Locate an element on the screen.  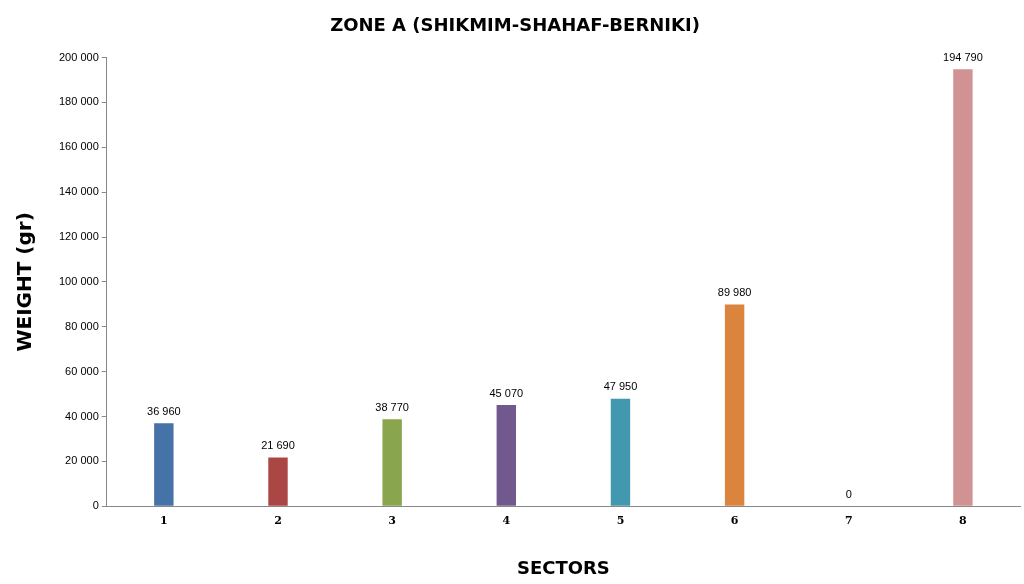
x-tick-label: 6 is located at coordinates (734, 520).